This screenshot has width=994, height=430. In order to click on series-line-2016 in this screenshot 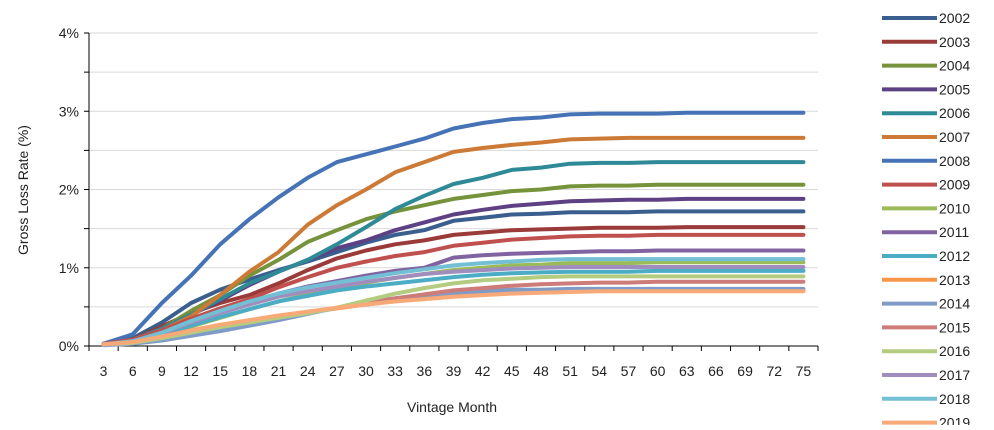, I will do `click(453, 310)`.